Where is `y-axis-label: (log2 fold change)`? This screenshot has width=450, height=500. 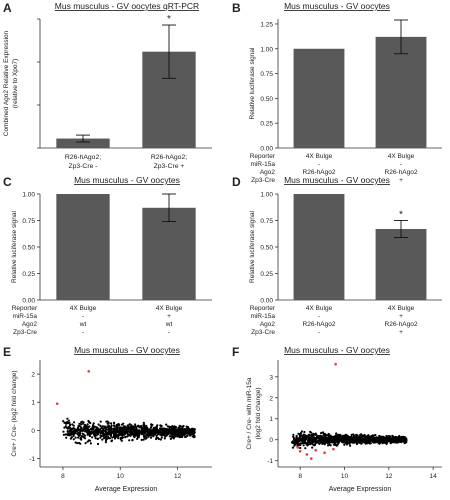 y-axis-label: (log2 fold change) is located at coordinates (258, 413).